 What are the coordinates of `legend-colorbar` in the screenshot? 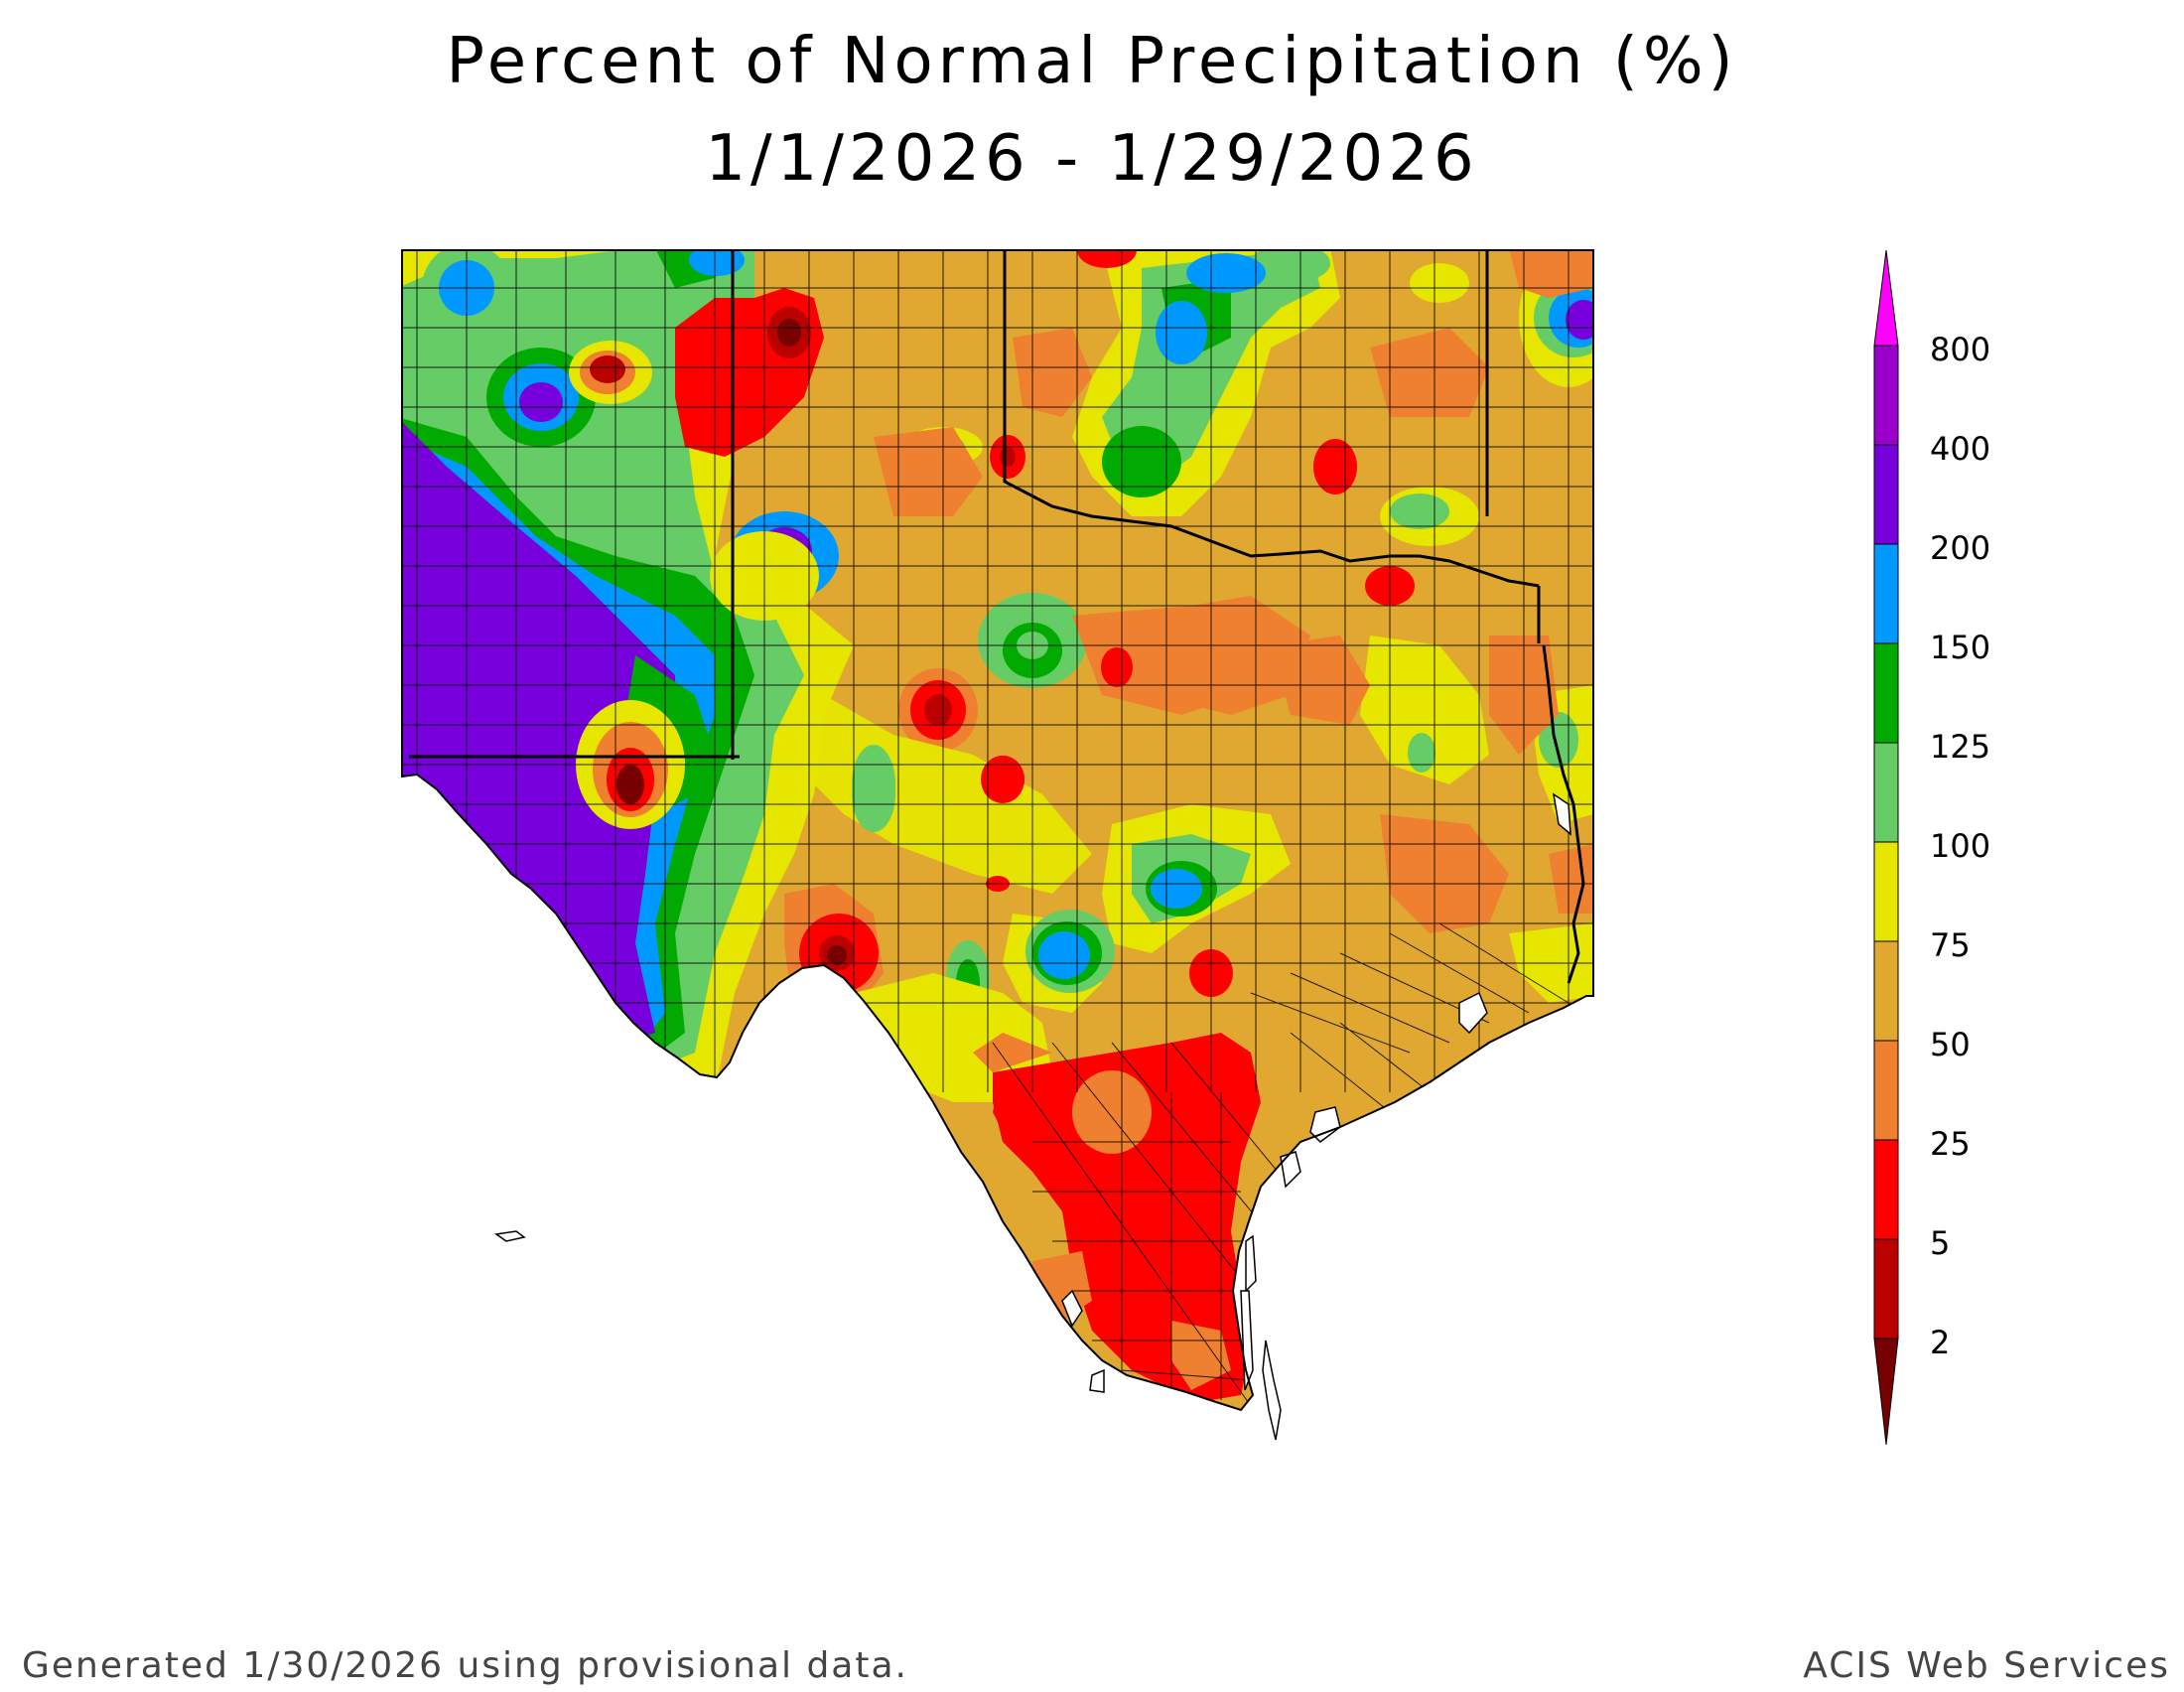 It's located at (1886, 847).